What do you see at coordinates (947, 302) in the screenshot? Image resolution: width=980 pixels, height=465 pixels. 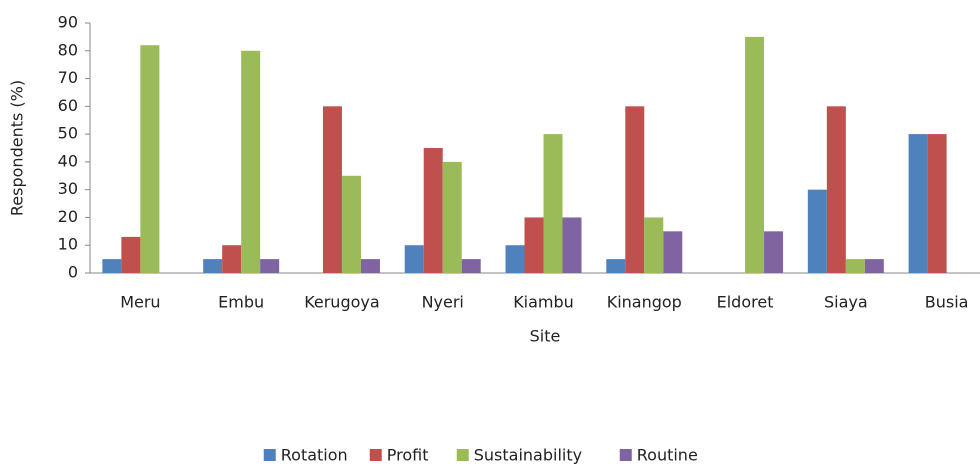 I see `x-tick-label: Busia` at bounding box center [947, 302].